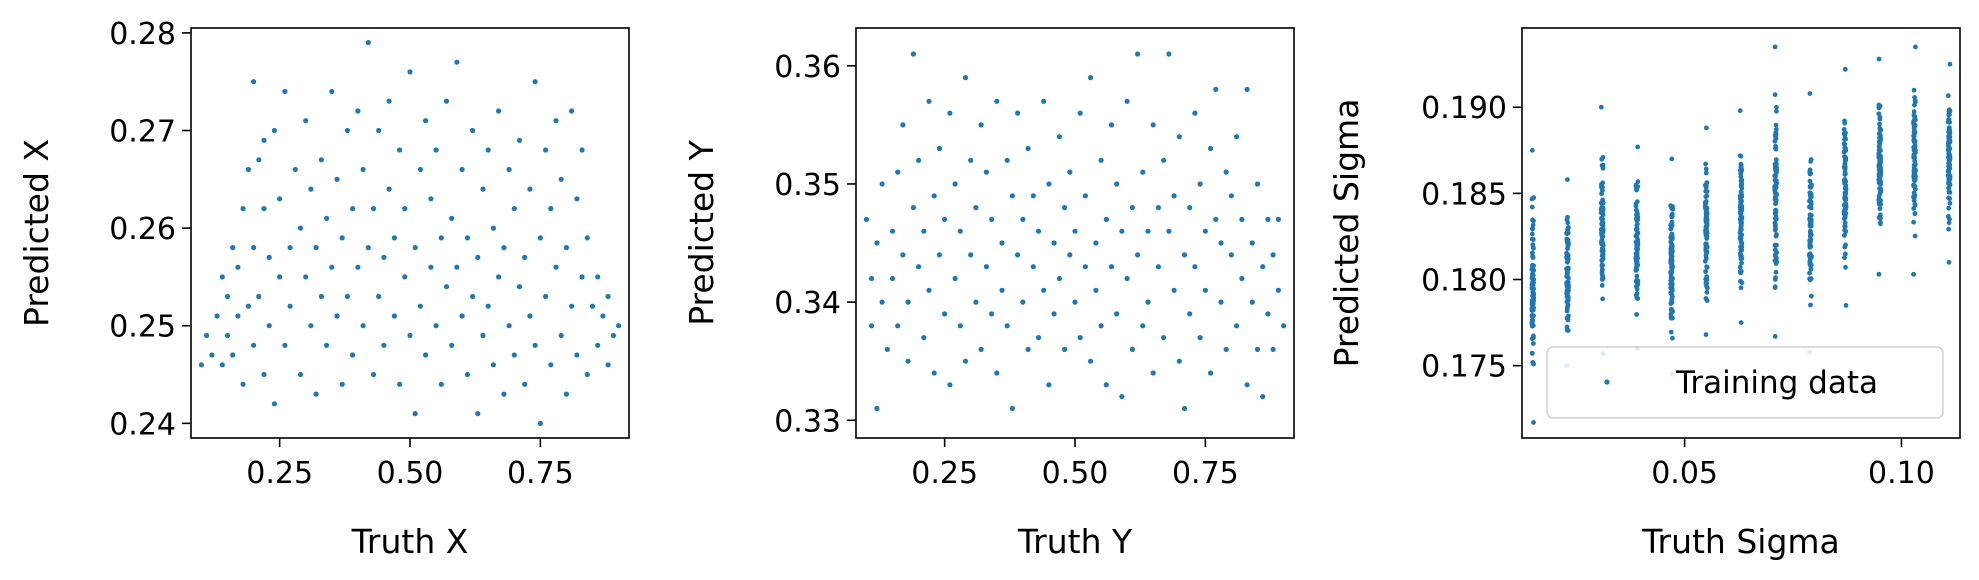  I want to click on y-axis-label: Predicted Y, so click(701, 232).